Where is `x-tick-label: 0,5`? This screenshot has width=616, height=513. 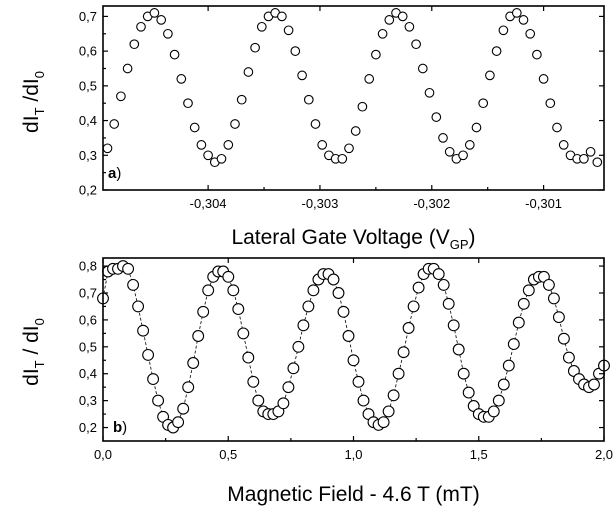 x-tick-label: 0,5 is located at coordinates (228, 454).